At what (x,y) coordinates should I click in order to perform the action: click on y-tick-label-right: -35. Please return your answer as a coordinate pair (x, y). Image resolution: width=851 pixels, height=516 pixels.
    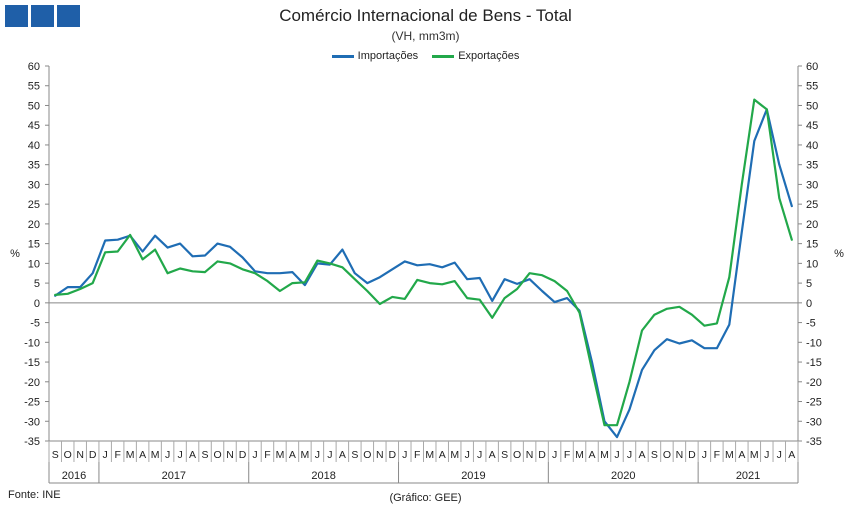
    Looking at the image, I should click on (814, 442).